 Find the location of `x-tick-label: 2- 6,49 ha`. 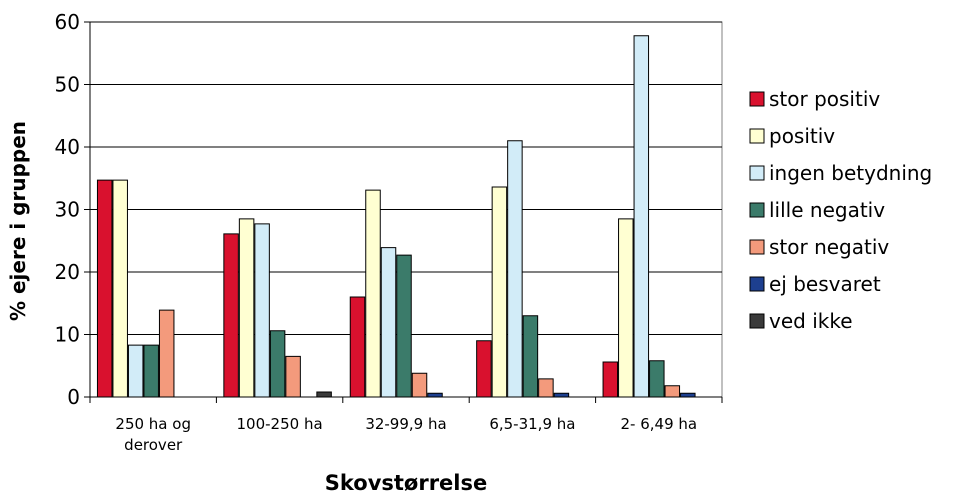

x-tick-label: 2- 6,49 ha is located at coordinates (659, 424).